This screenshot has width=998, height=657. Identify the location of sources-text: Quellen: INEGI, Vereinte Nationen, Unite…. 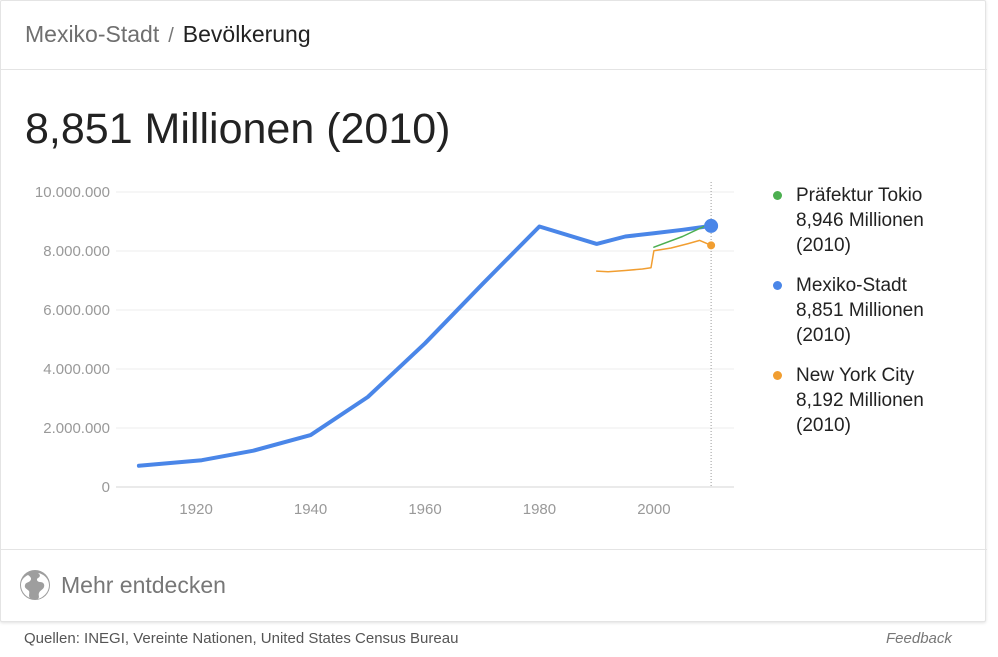
(241, 638).